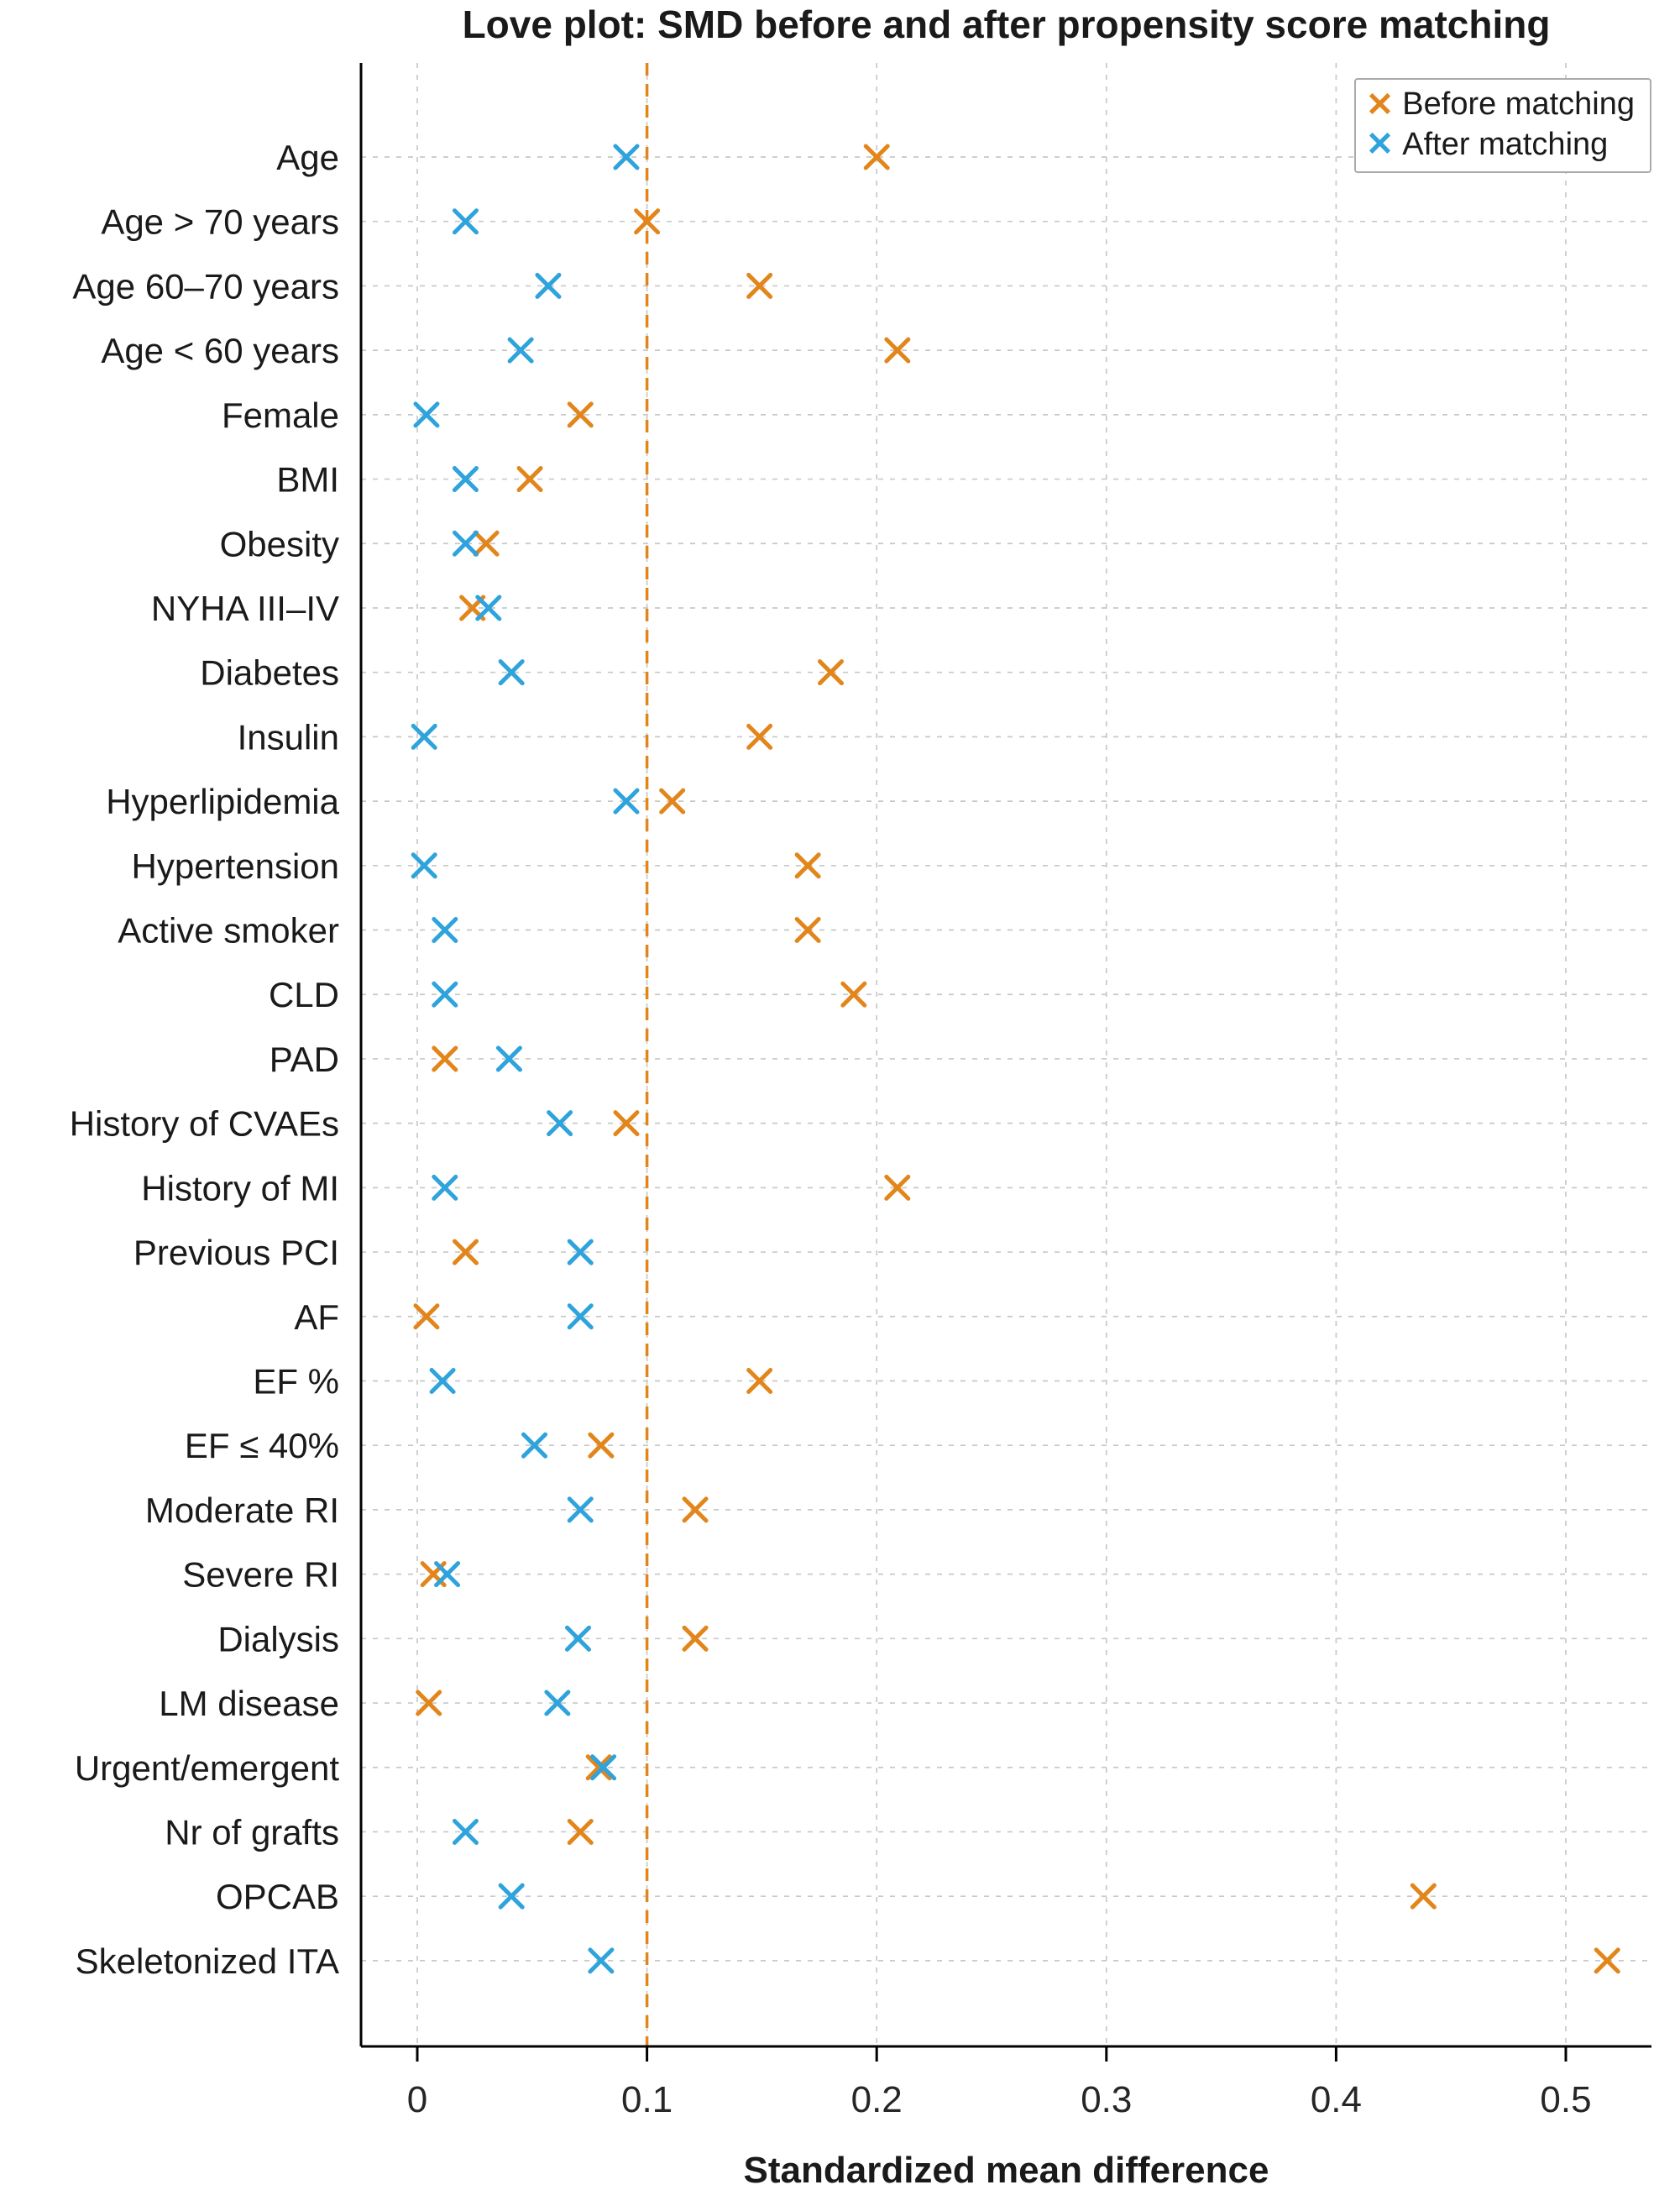  What do you see at coordinates (220, 222) in the screenshot?
I see `category-label: Age > 70 years` at bounding box center [220, 222].